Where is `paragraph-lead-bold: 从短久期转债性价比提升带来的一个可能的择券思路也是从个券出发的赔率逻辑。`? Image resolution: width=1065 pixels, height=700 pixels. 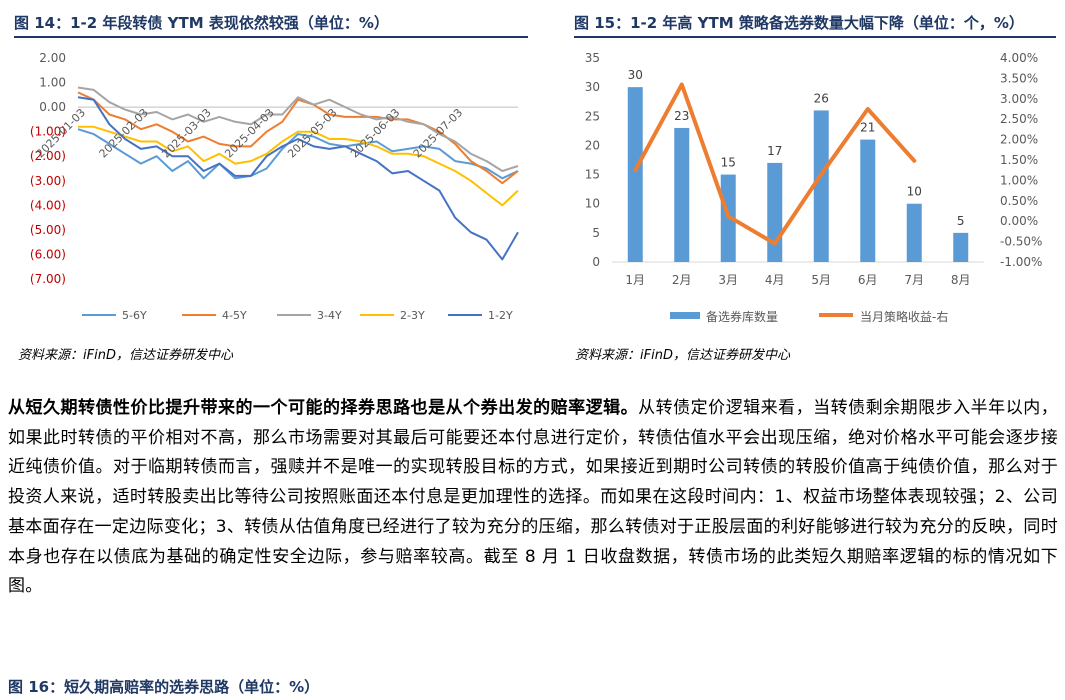
paragraph-lead-bold: 从短久期转债性价比提升带来的一个可能的择券思路也是从个券出发的赔率逻辑。 is located at coordinates (323, 408).